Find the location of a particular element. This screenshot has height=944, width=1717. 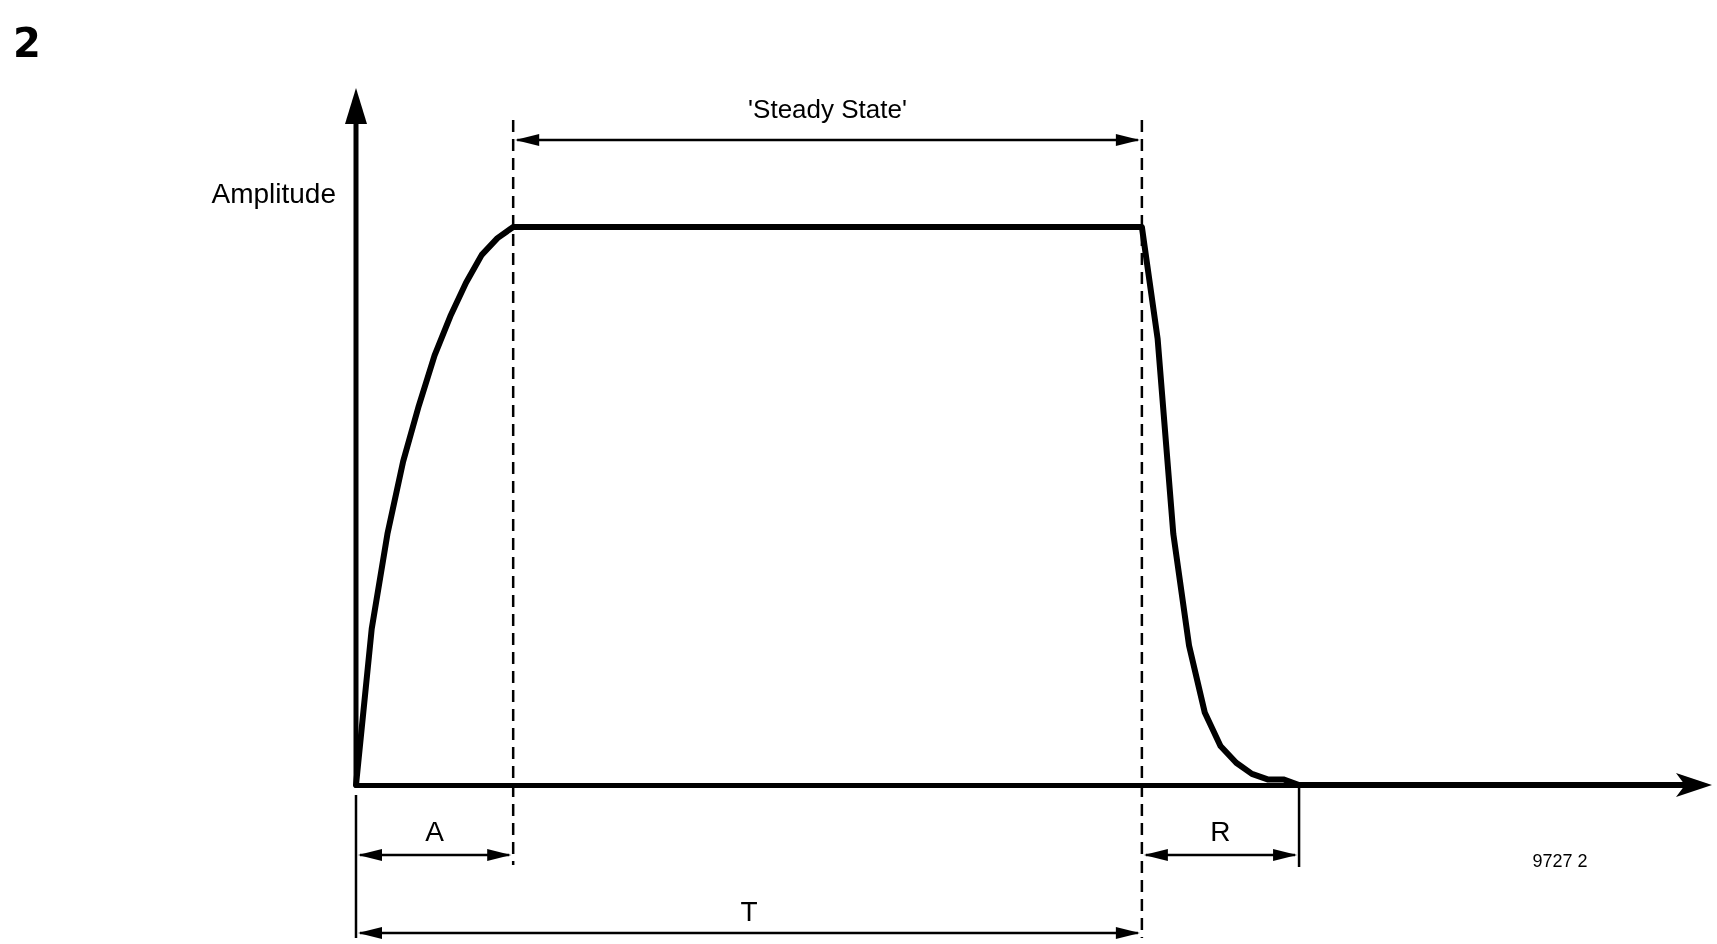

text: R is located at coordinates (1220, 831).